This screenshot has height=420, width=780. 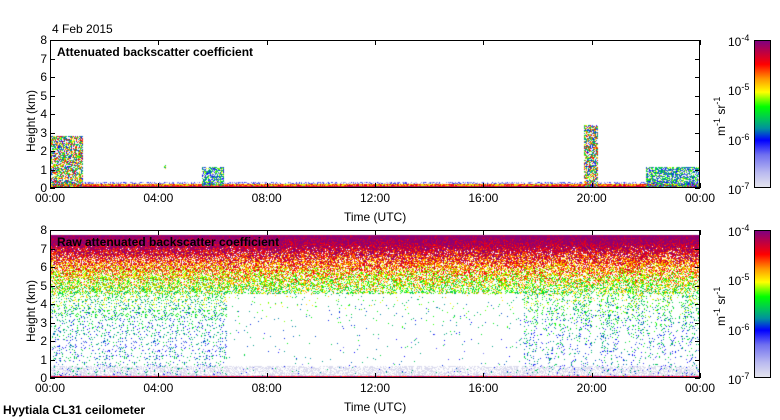 I want to click on x-tick-label: 16:00, so click(x=483, y=198).